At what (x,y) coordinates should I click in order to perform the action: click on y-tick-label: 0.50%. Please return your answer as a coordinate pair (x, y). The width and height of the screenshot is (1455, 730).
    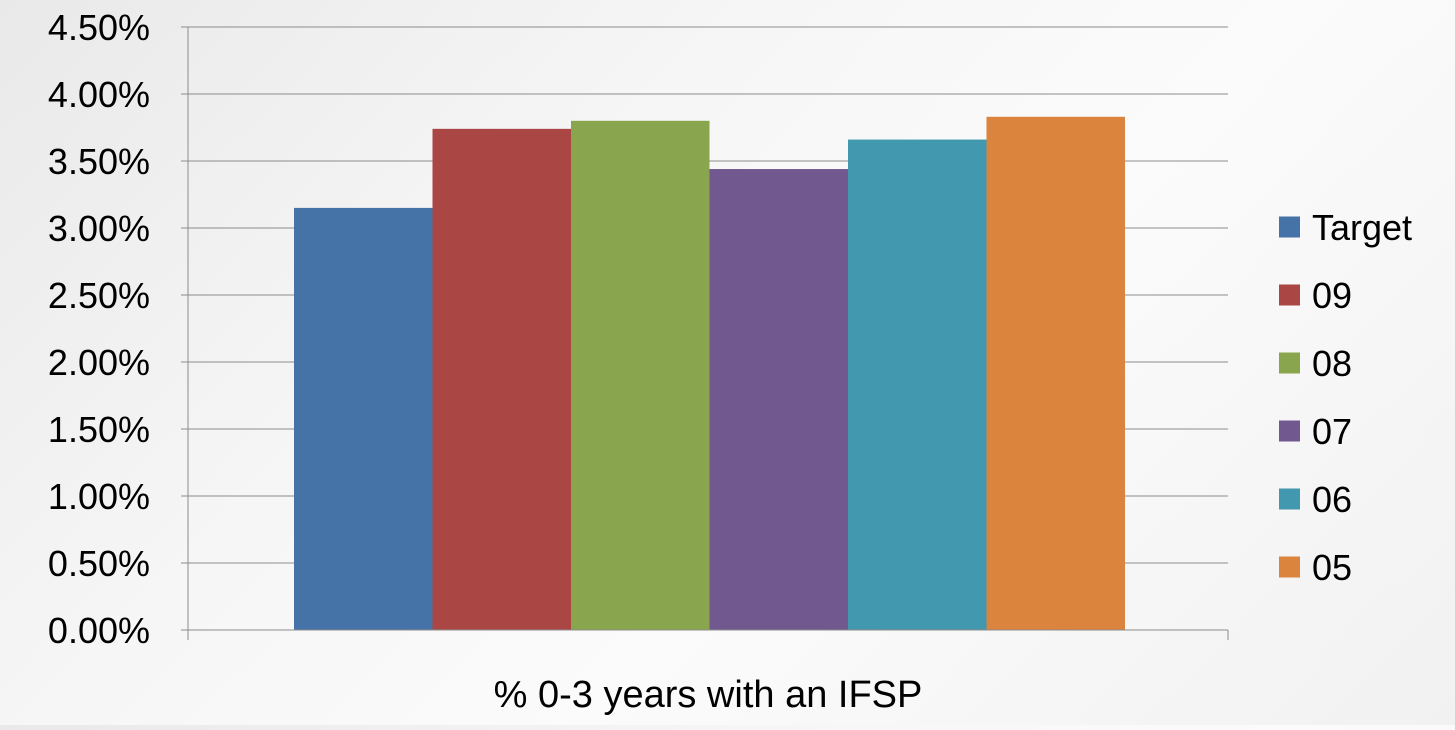
    Looking at the image, I should click on (99, 563).